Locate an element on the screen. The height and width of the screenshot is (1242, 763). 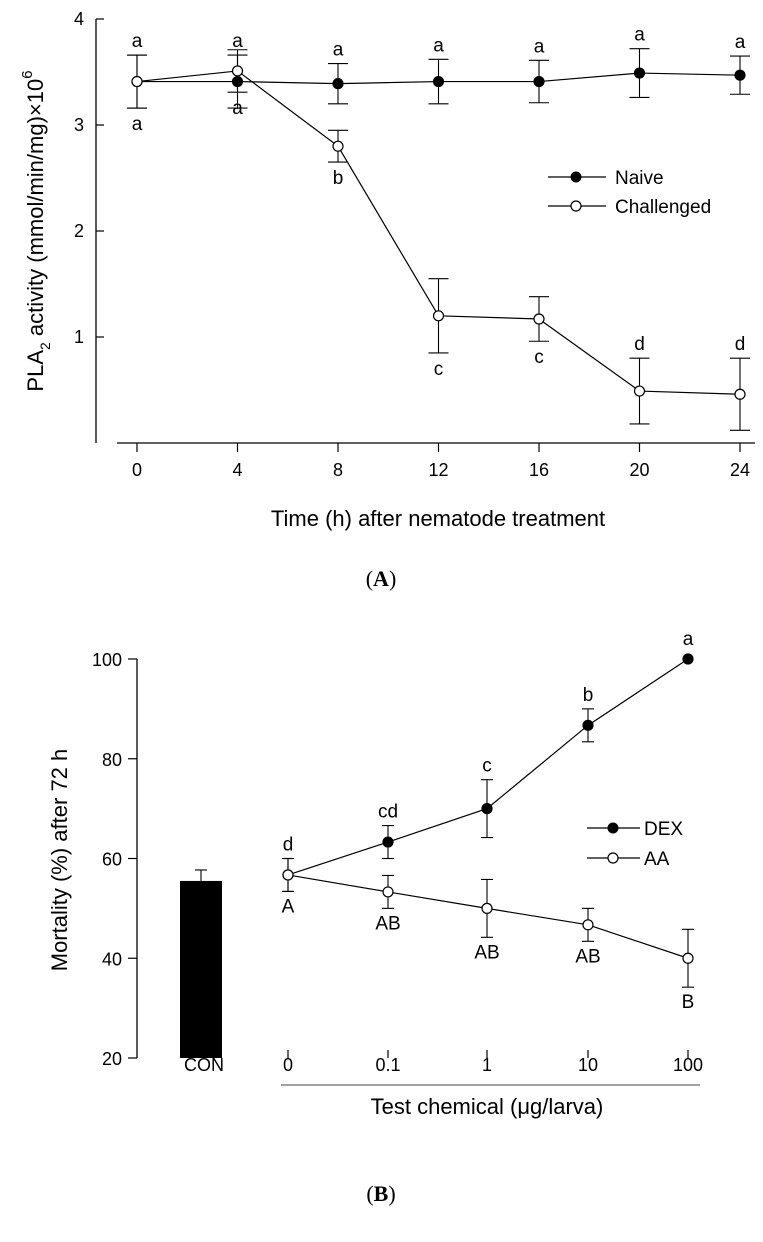
legend-aa-label: AA is located at coordinates (657, 859).